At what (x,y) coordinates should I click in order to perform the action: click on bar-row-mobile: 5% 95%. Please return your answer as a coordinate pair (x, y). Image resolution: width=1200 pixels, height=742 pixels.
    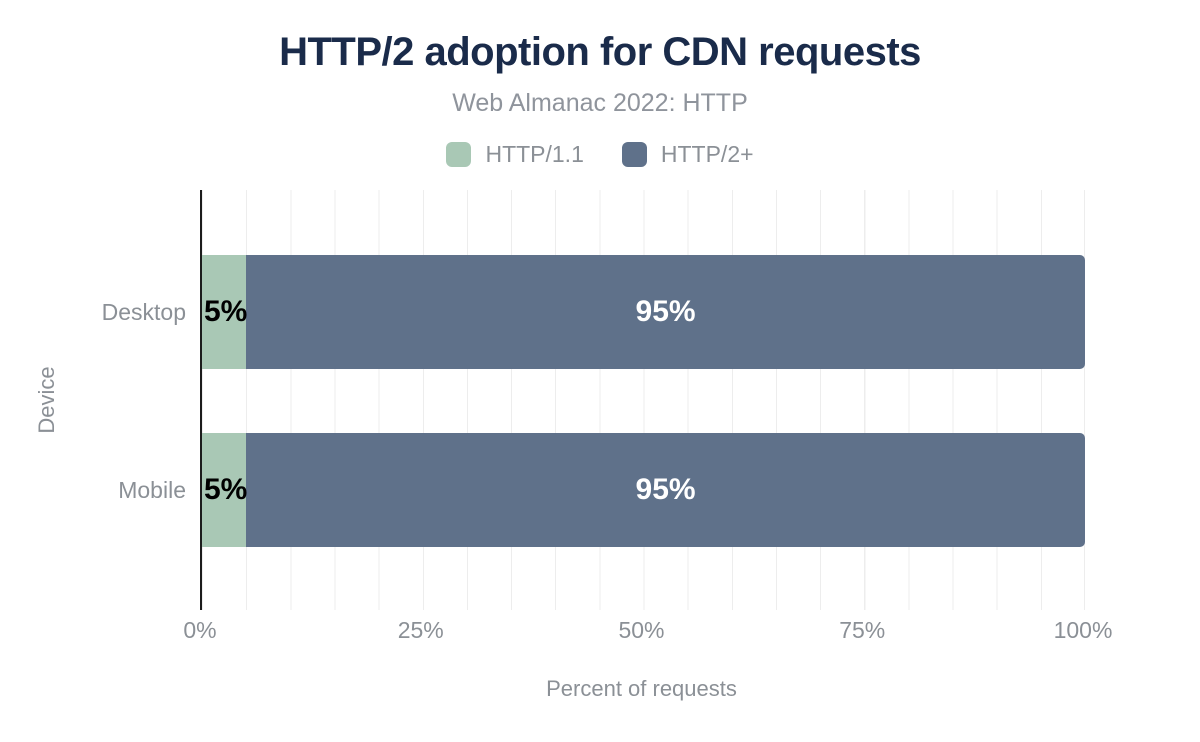
    Looking at the image, I should click on (643, 490).